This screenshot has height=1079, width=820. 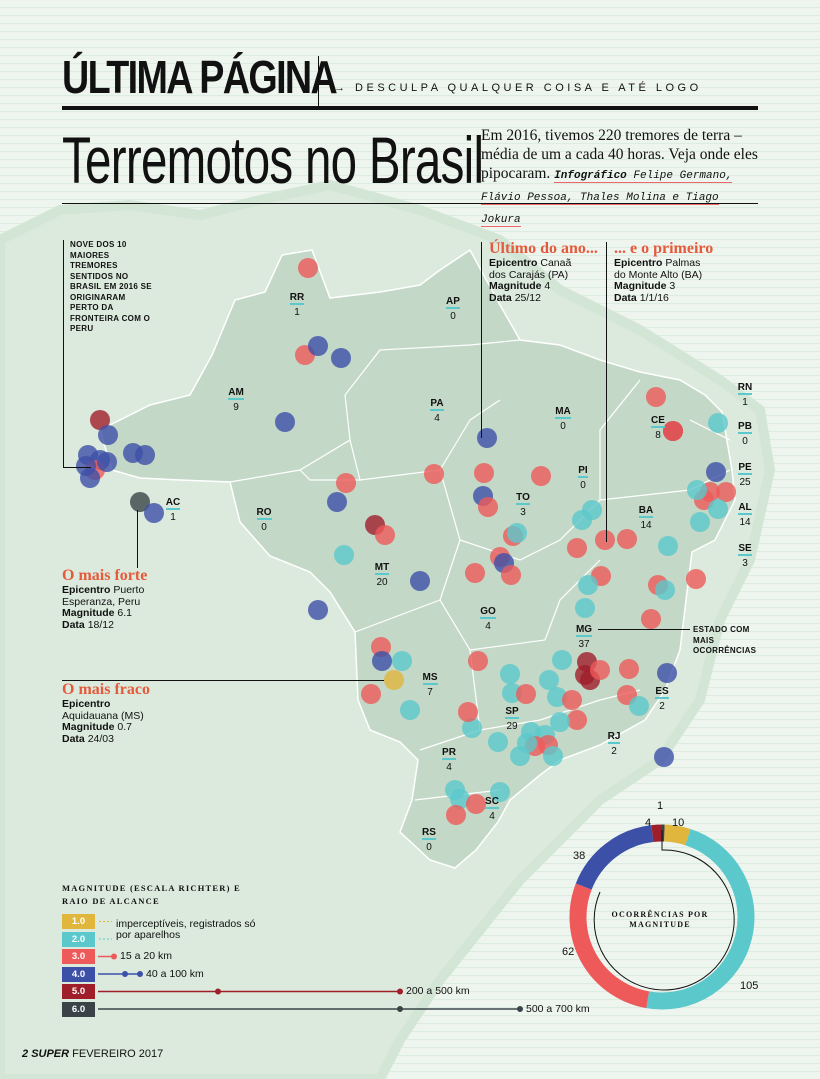 I want to click on donut-label: 1, so click(x=660, y=806).